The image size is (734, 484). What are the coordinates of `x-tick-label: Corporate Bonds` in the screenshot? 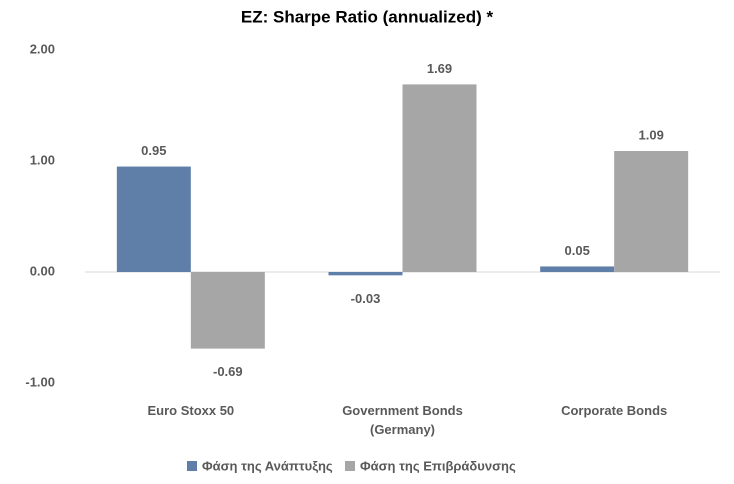 It's located at (614, 410).